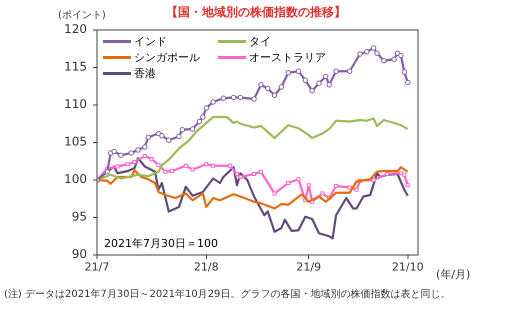  What do you see at coordinates (260, 41) in the screenshot?
I see `legend-label: タイ` at bounding box center [260, 41].